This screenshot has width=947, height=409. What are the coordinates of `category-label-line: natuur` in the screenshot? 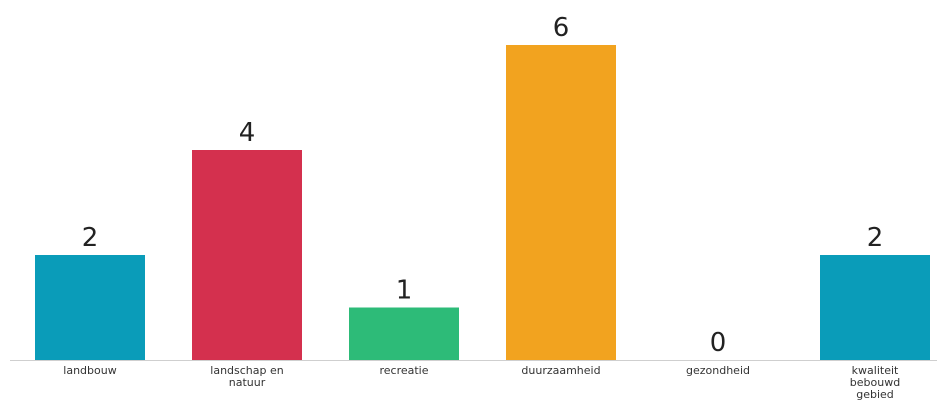 It's located at (247, 382).